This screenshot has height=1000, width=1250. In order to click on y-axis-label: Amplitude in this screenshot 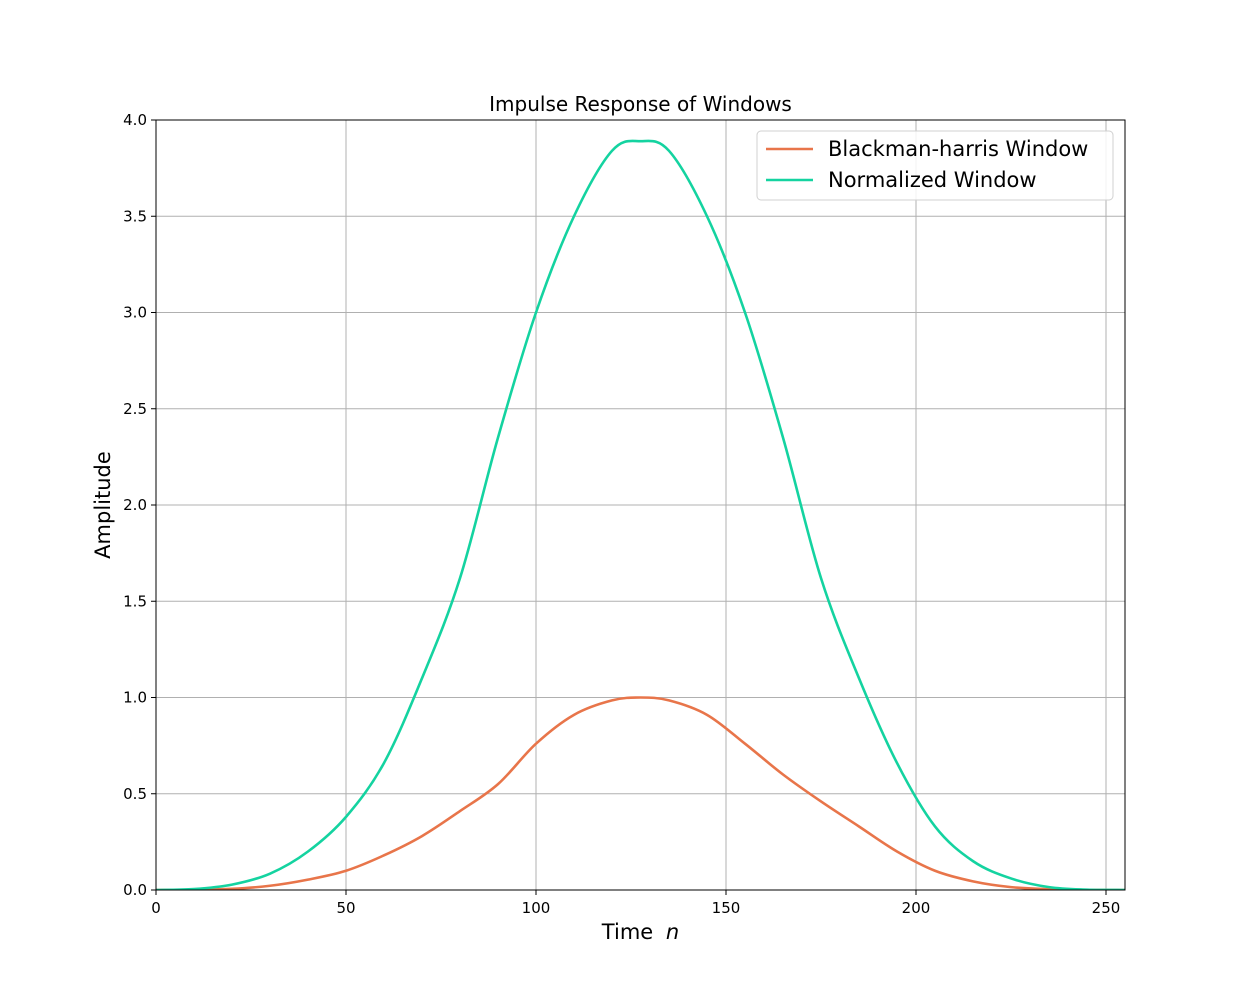, I will do `click(103, 505)`.